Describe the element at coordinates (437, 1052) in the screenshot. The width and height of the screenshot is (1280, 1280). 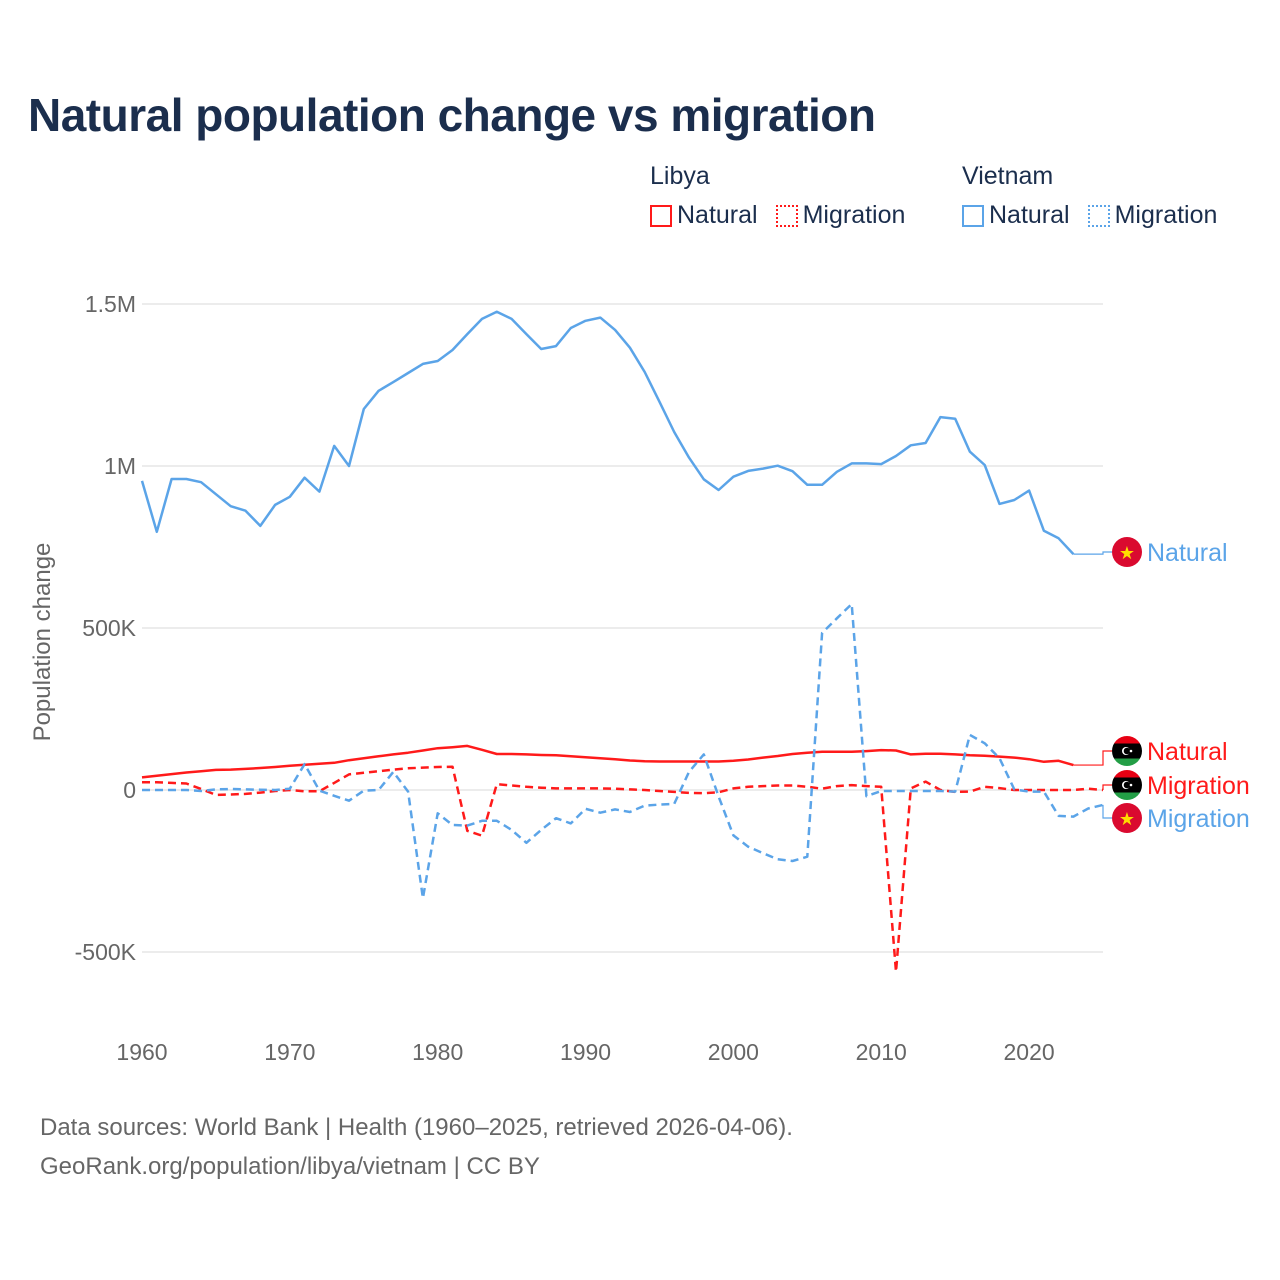
I see `x-tick-label: 1980` at that location.